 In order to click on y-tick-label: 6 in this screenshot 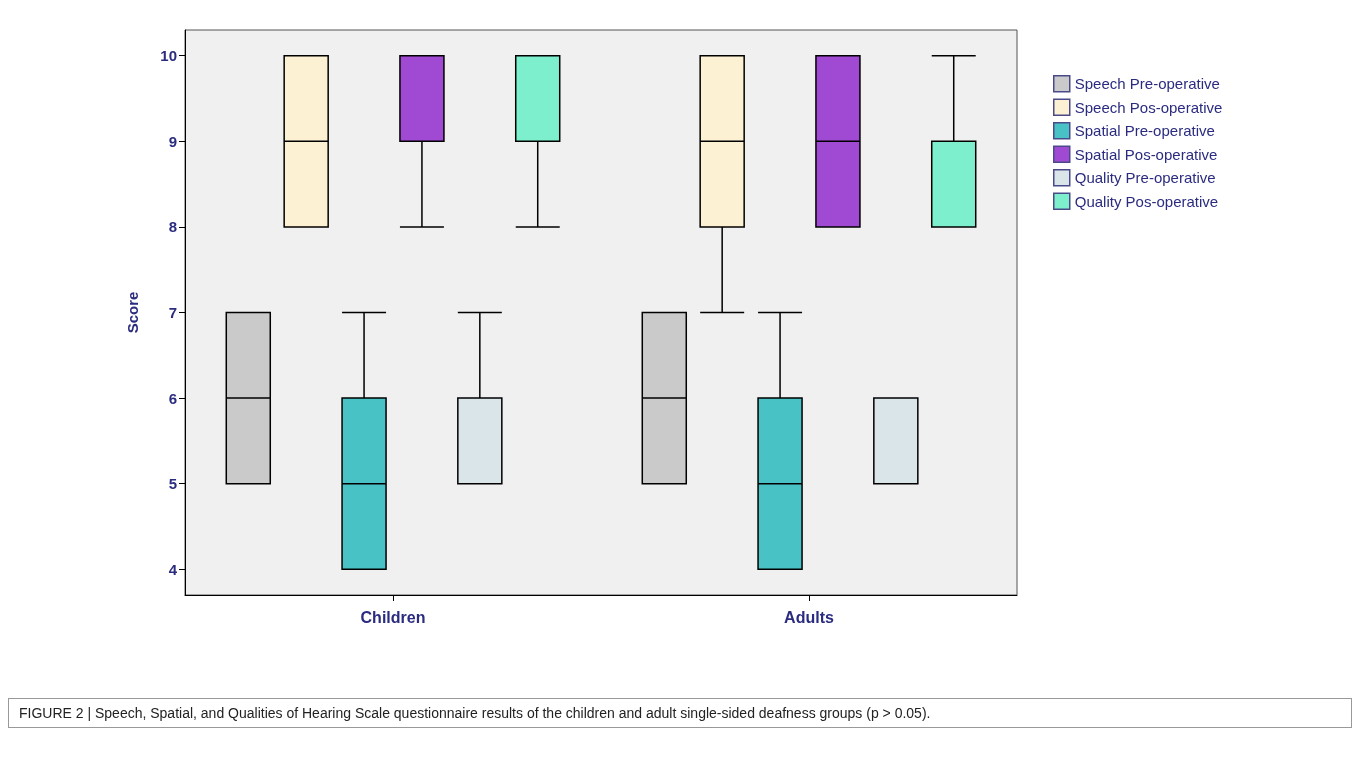, I will do `click(172, 398)`.